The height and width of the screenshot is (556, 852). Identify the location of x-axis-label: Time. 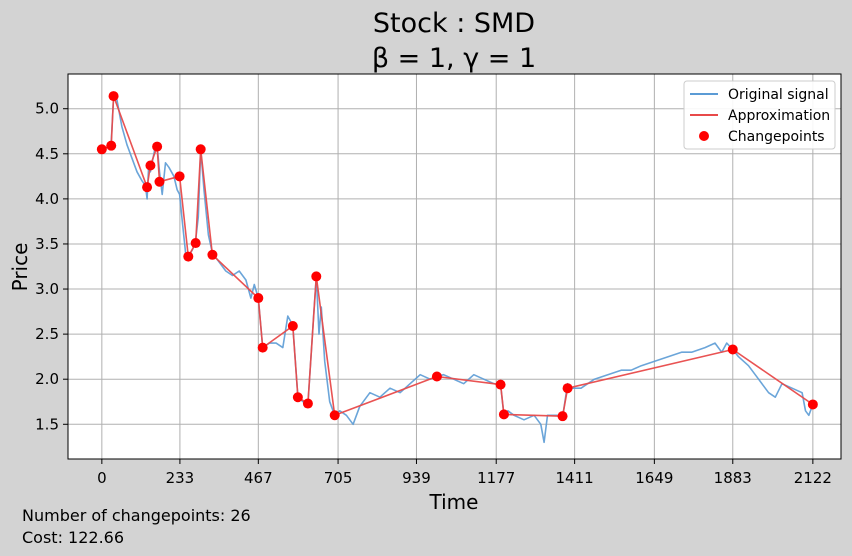
(454, 502).